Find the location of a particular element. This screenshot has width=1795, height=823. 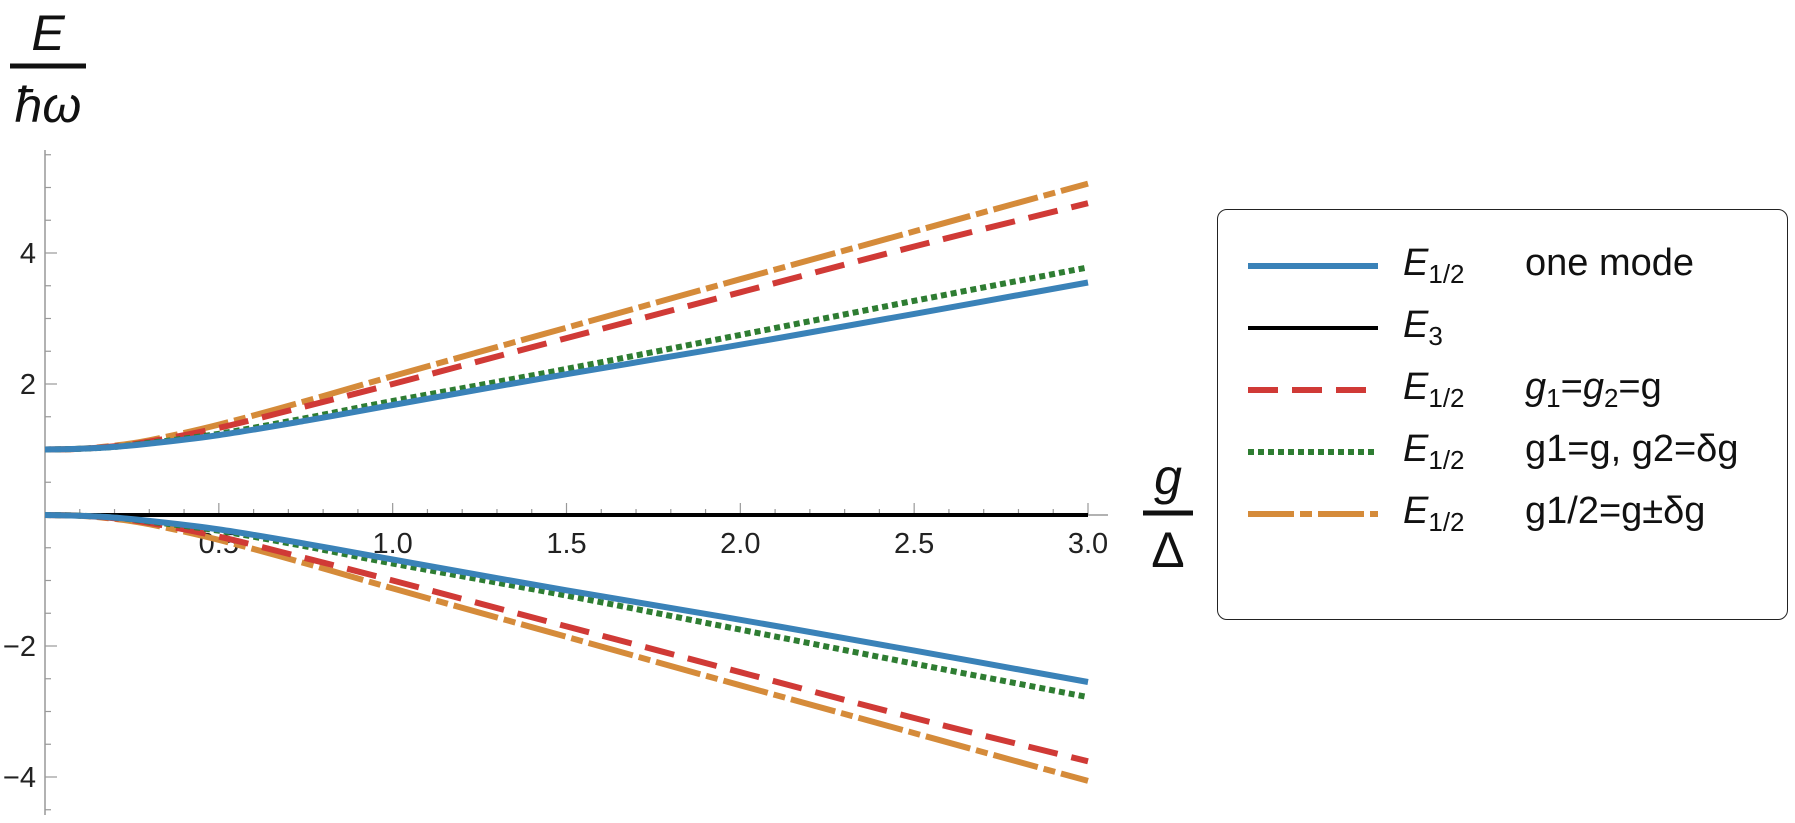

x-tick-label: 2.5 is located at coordinates (914, 544).